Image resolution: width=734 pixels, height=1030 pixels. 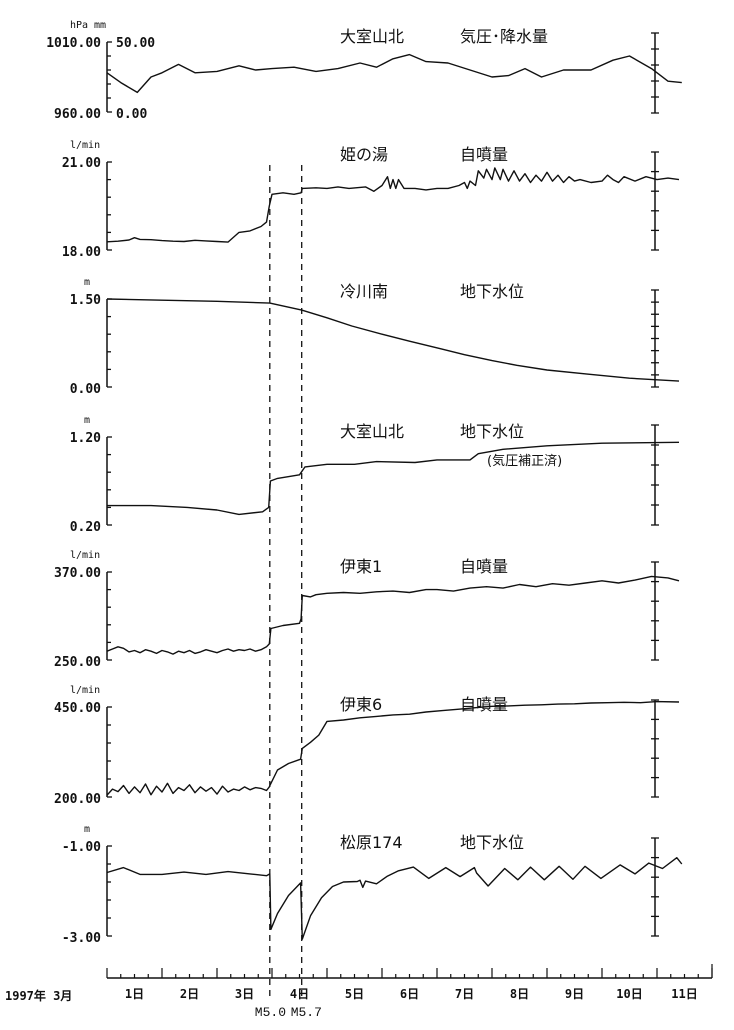 What do you see at coordinates (299, 994) in the screenshot?
I see `x-tick-label: 4日` at bounding box center [299, 994].